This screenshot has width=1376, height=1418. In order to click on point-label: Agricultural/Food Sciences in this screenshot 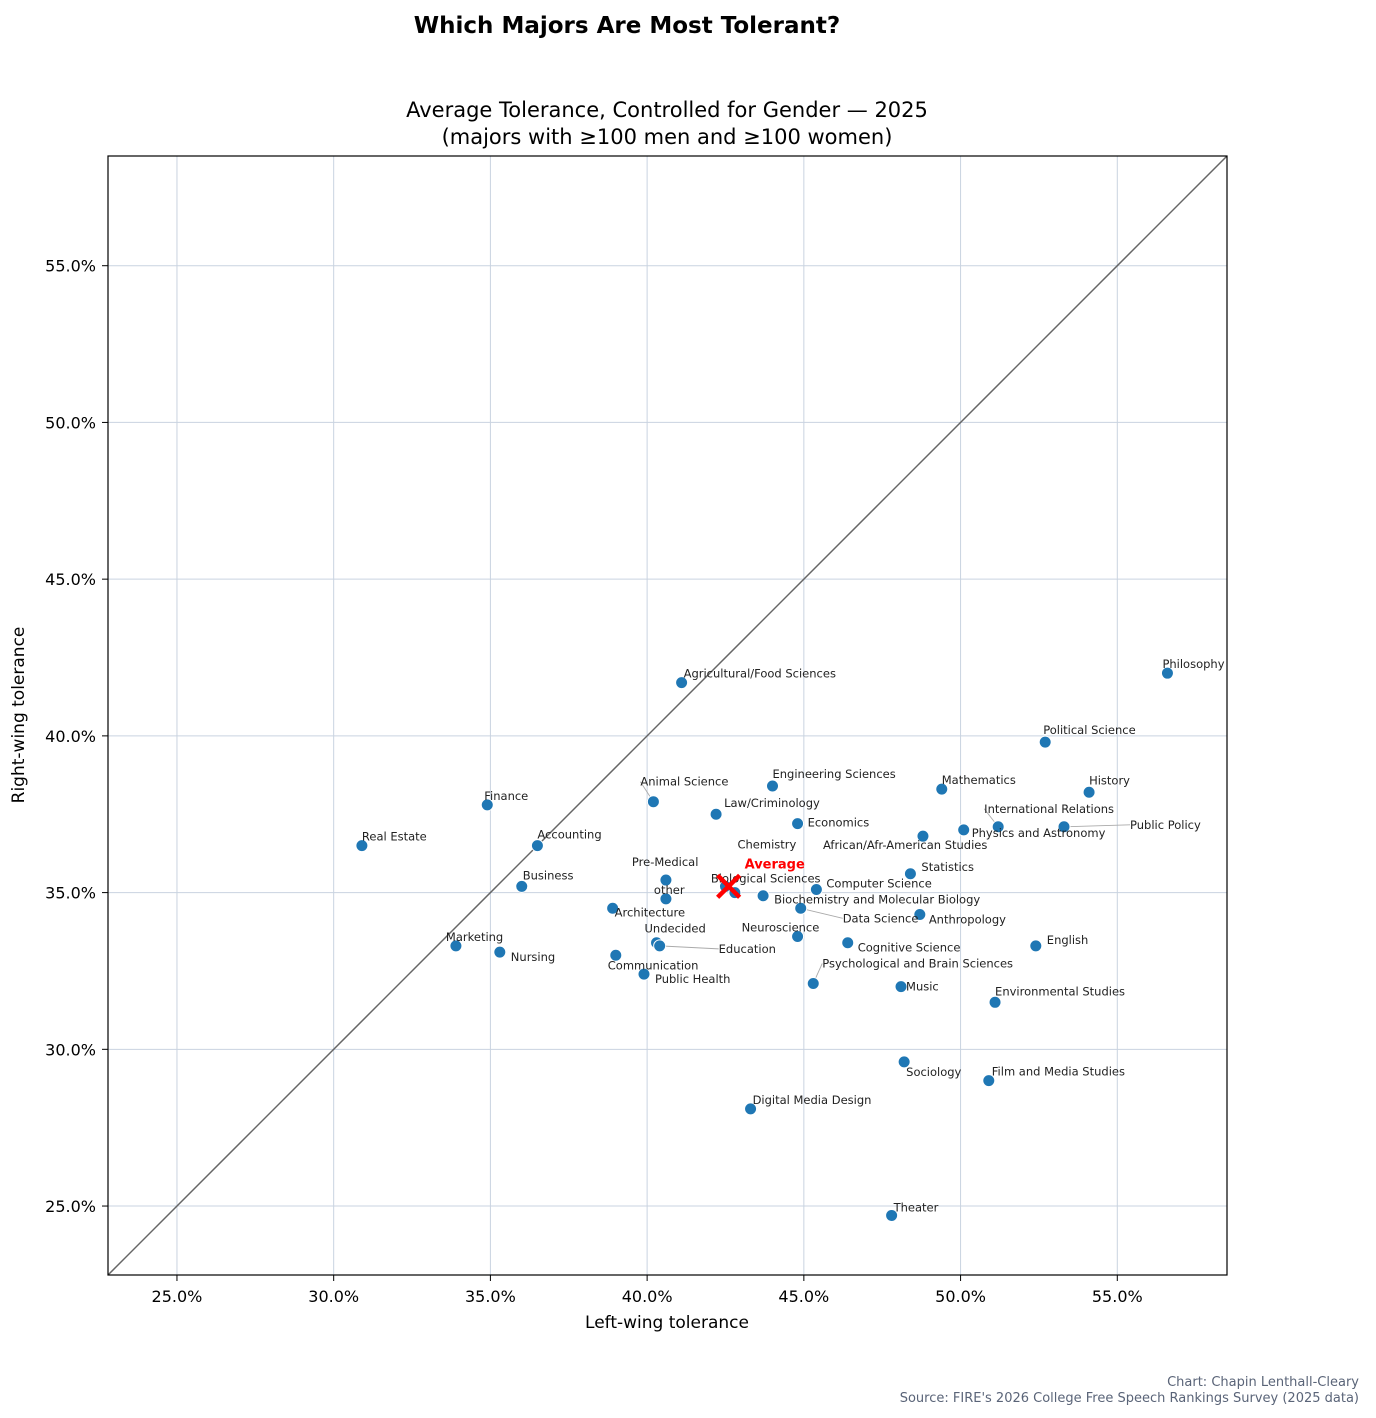, I will do `click(760, 674)`.